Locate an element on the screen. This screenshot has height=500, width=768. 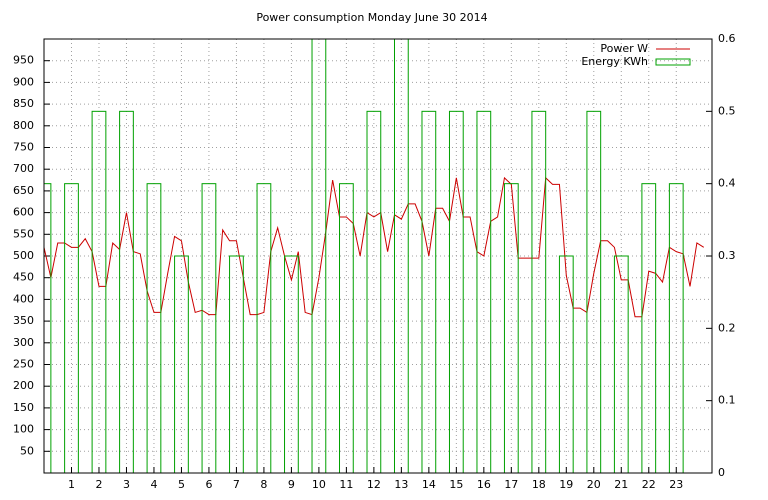
x-tick-label: 19 is located at coordinates (566, 484).